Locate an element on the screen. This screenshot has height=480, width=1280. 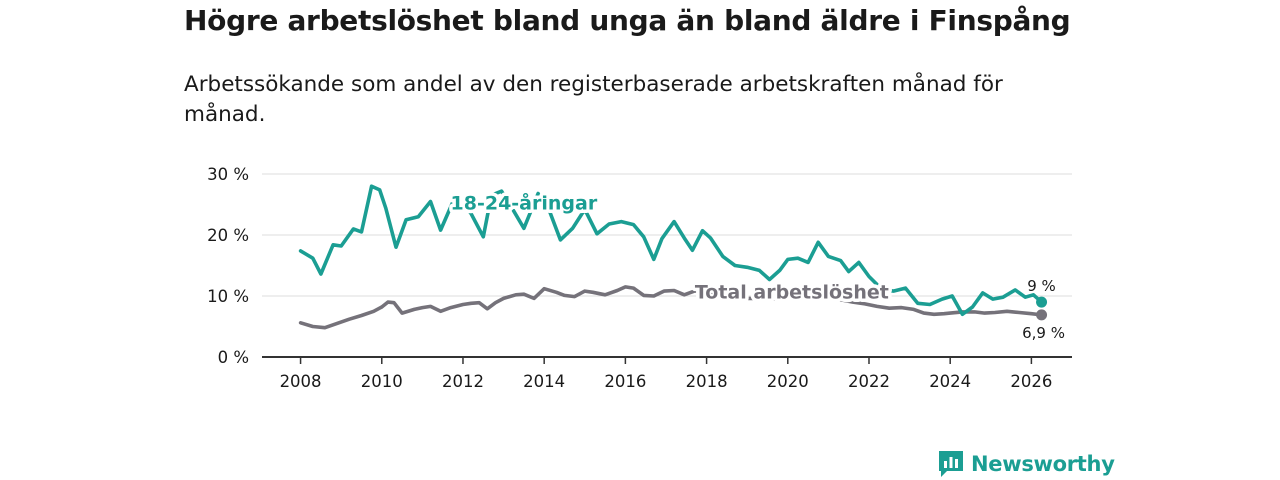
series-label-total: Total arbetslöshet is located at coordinates (792, 292).